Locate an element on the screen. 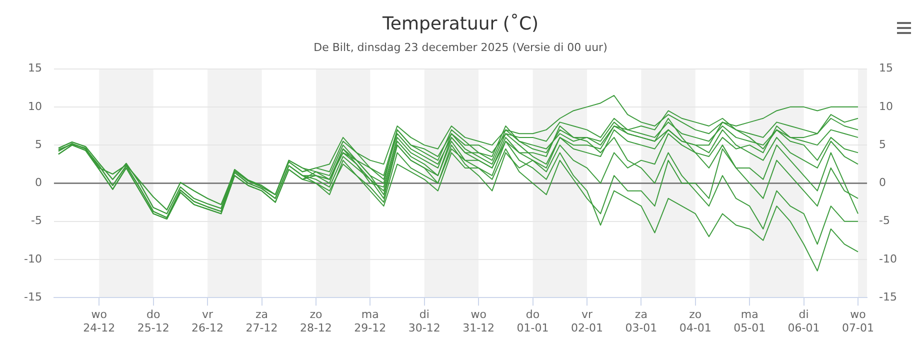 This screenshot has width=921, height=348. y2-tick-label: 15 is located at coordinates (886, 68).